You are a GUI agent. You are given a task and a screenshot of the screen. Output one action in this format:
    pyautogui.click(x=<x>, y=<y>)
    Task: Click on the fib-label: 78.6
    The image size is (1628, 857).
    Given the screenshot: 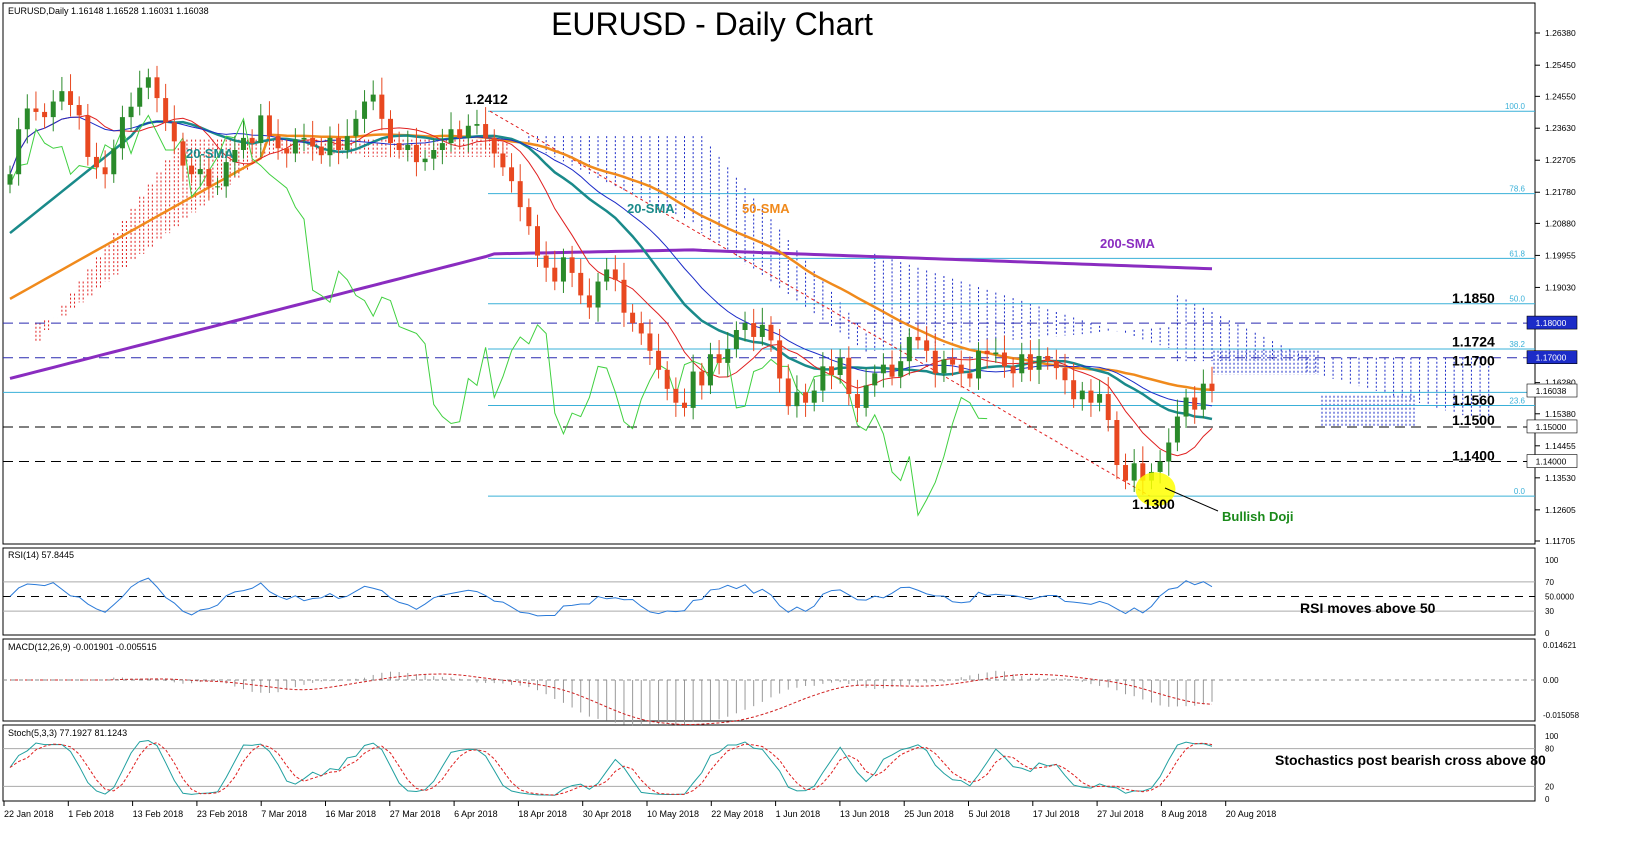 What is the action you would take?
    pyautogui.click(x=1517, y=189)
    